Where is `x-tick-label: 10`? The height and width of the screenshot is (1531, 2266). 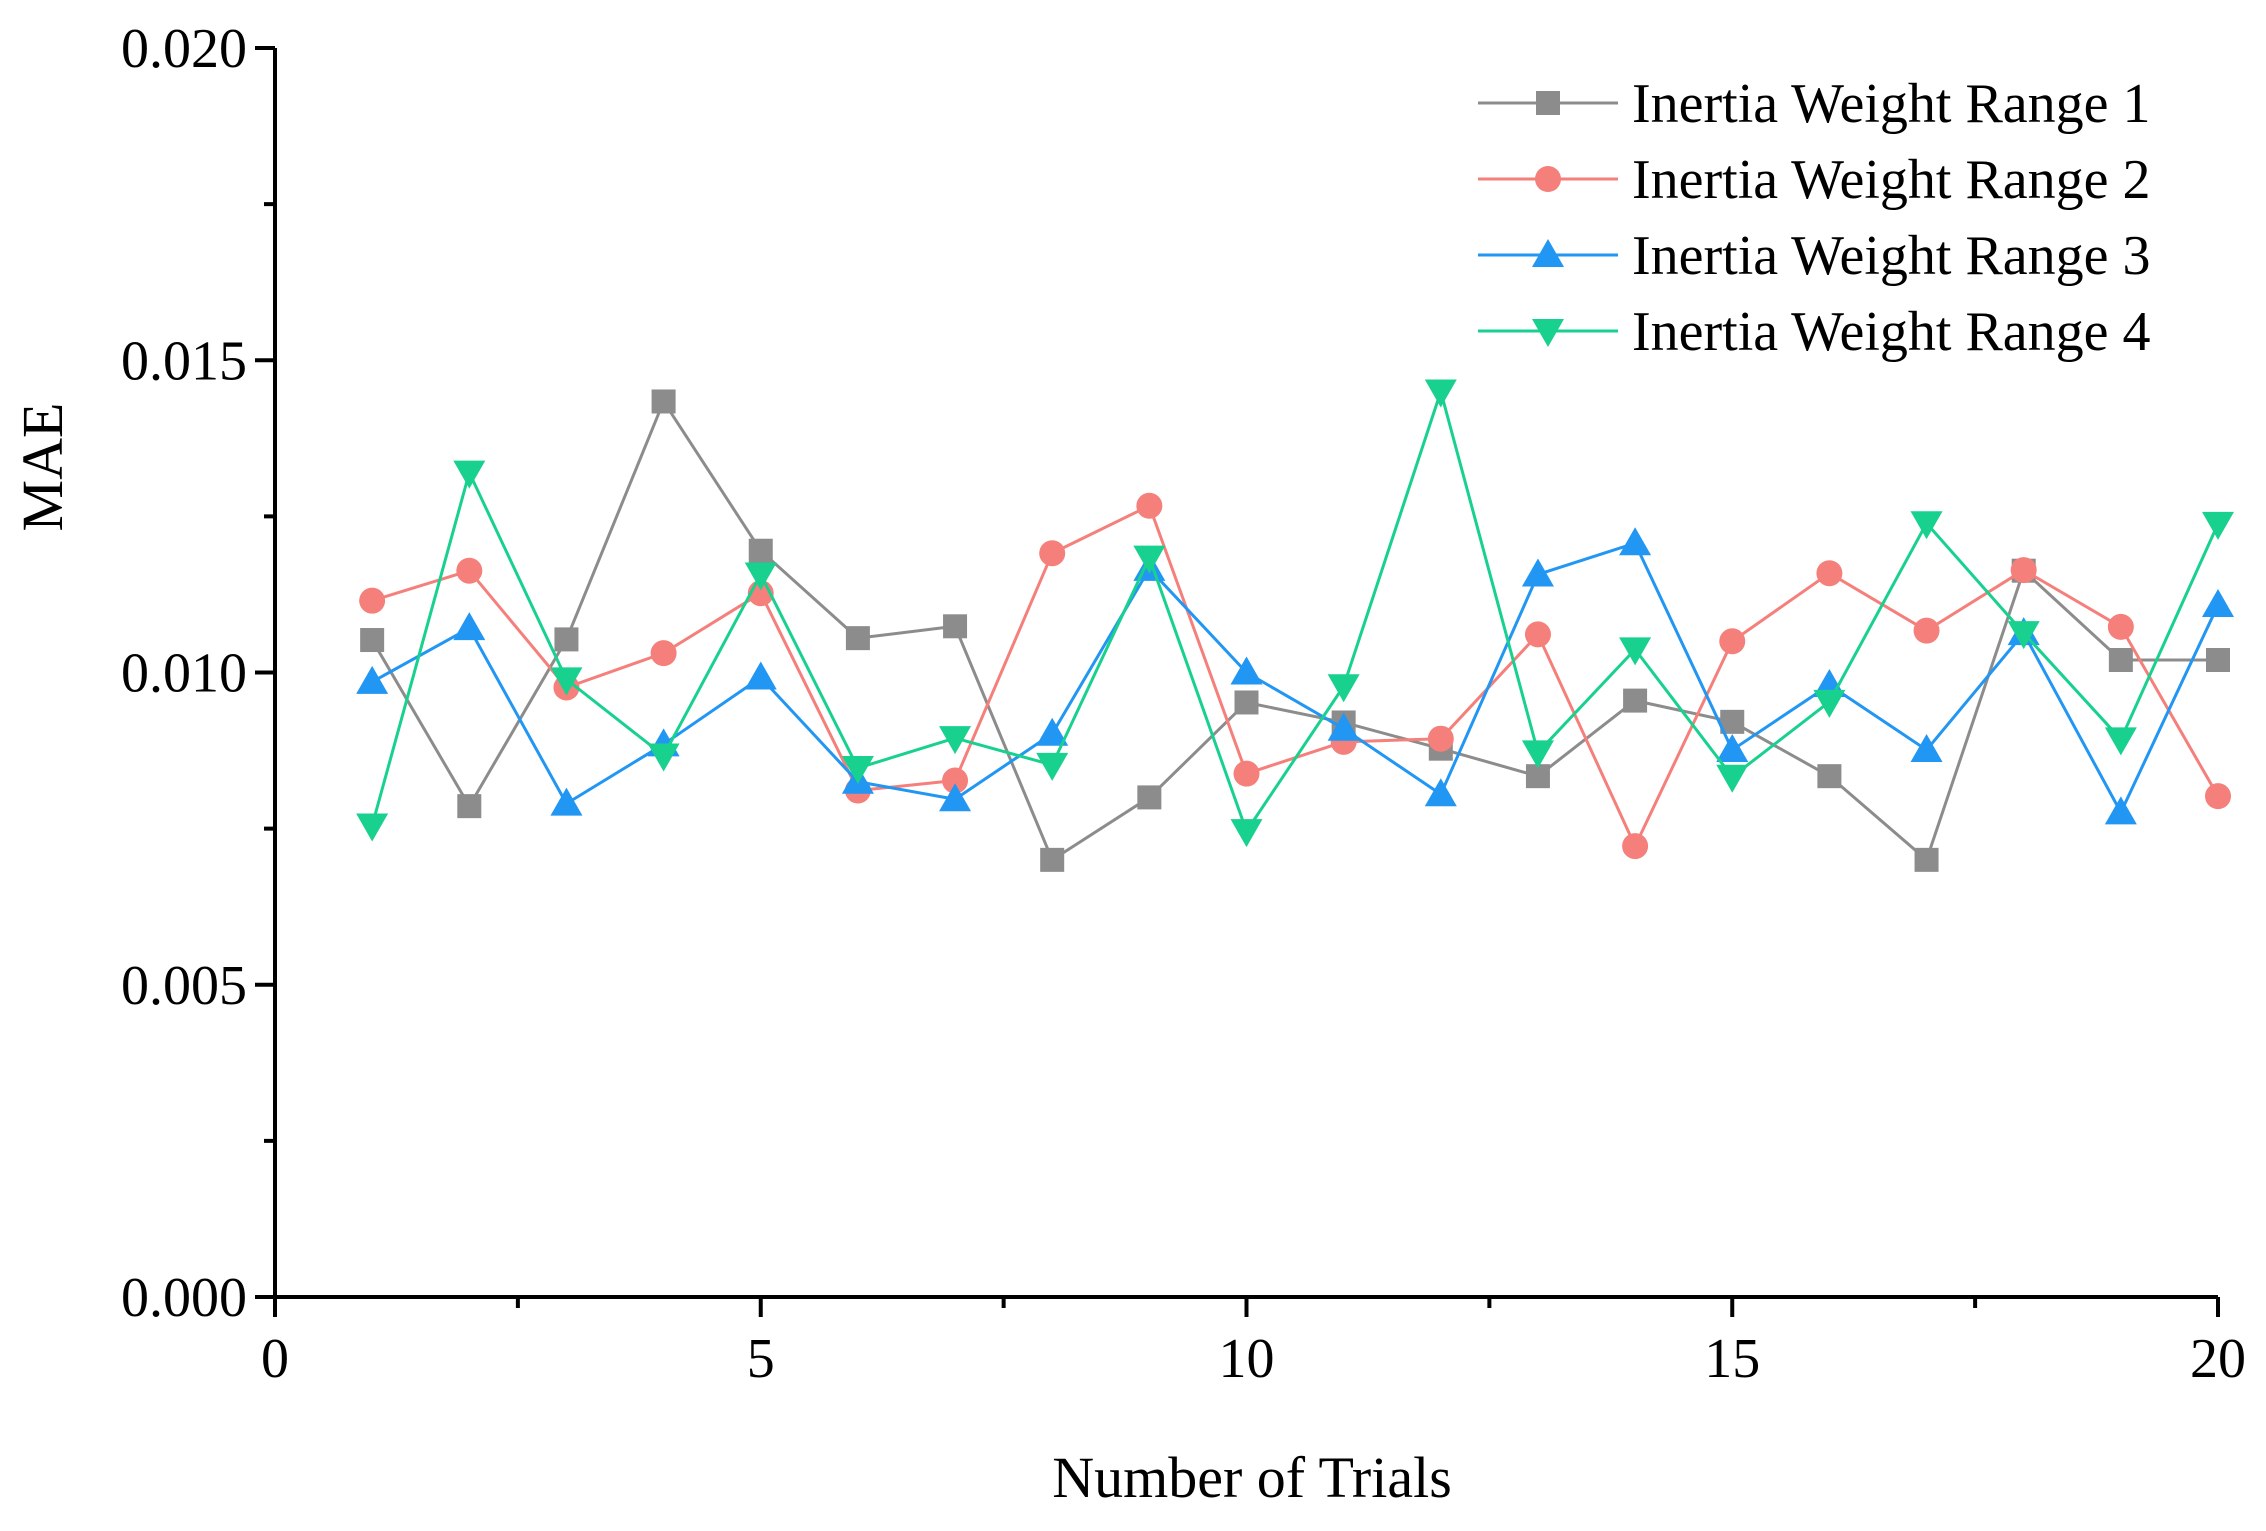 x-tick-label: 10 is located at coordinates (1247, 1359).